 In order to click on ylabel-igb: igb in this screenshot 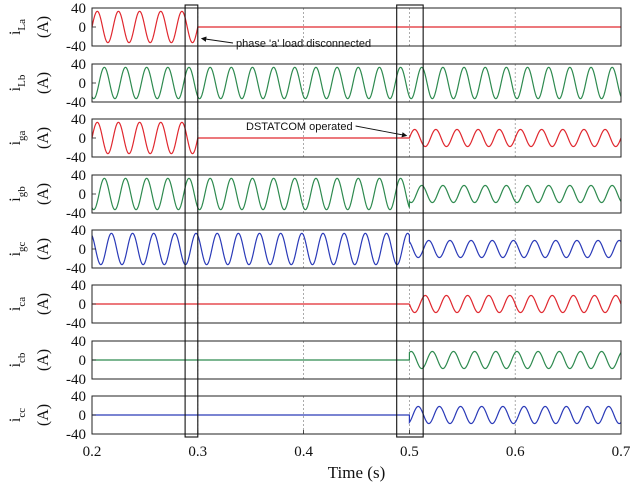, I will do `click(17, 194)`.